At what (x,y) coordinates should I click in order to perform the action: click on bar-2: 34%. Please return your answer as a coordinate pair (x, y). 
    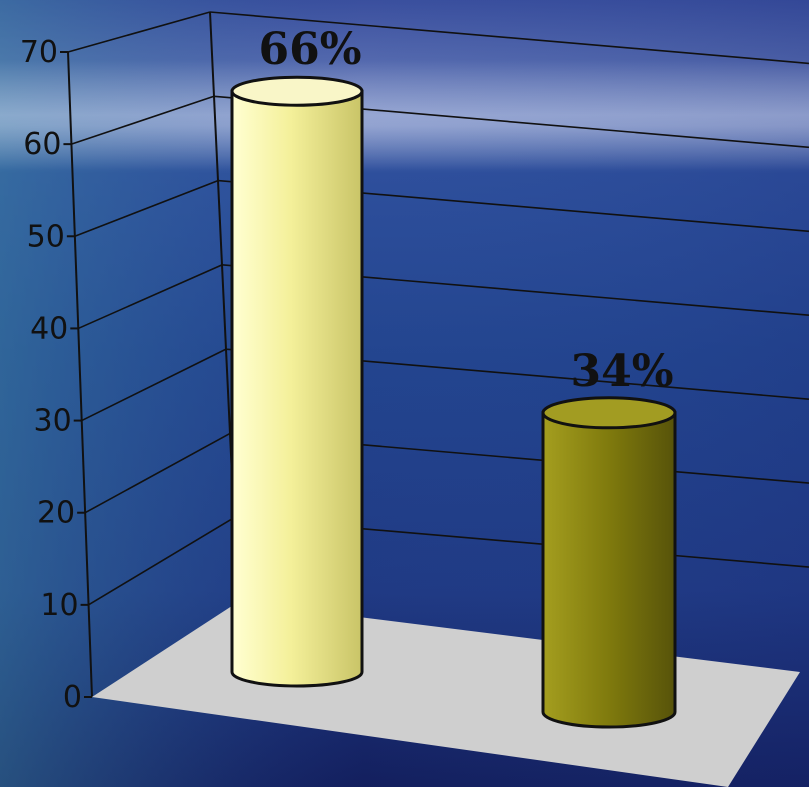
    Looking at the image, I should click on (609, 537).